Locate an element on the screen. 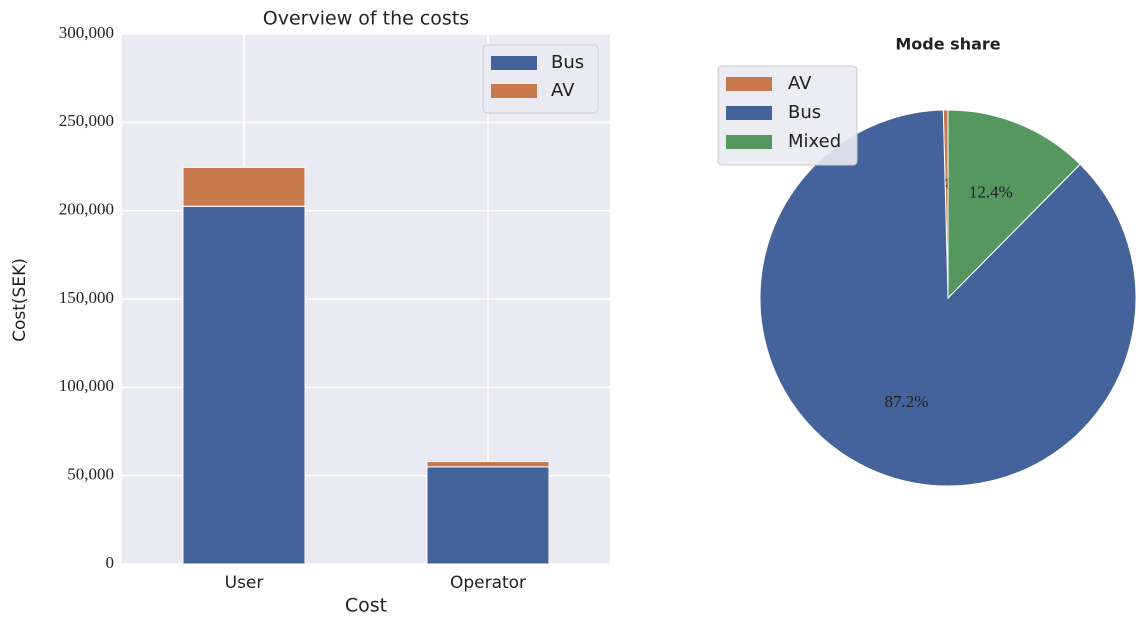 The width and height of the screenshot is (1139, 622). x-axis-label: Cost is located at coordinates (366, 606).